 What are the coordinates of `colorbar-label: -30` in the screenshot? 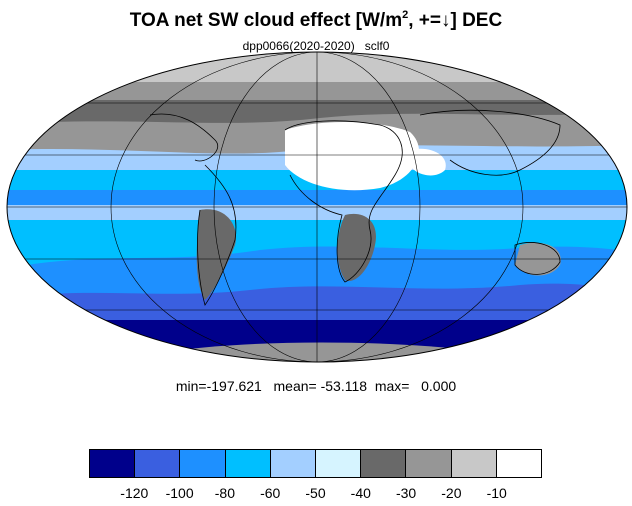 It's located at (406, 493).